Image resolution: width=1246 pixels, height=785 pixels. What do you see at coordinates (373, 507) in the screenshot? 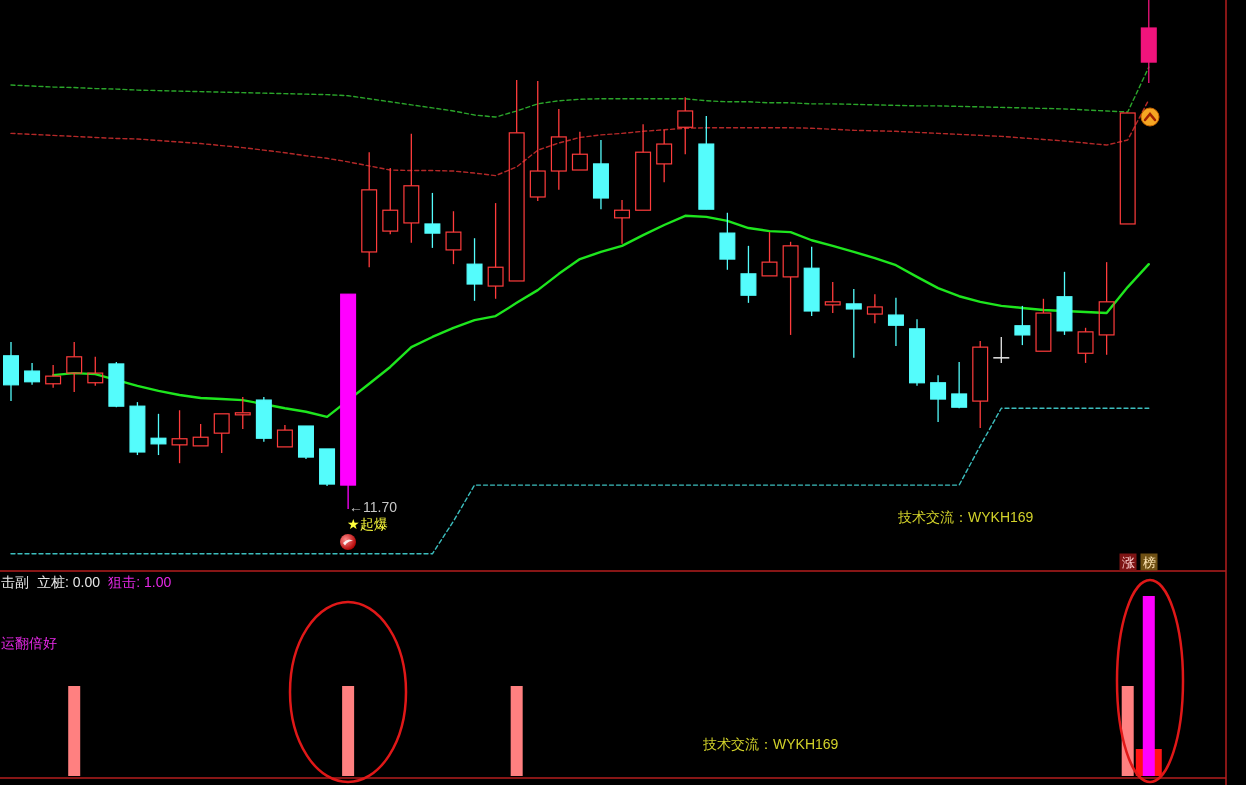
I see `annotation: ←11.70` at bounding box center [373, 507].